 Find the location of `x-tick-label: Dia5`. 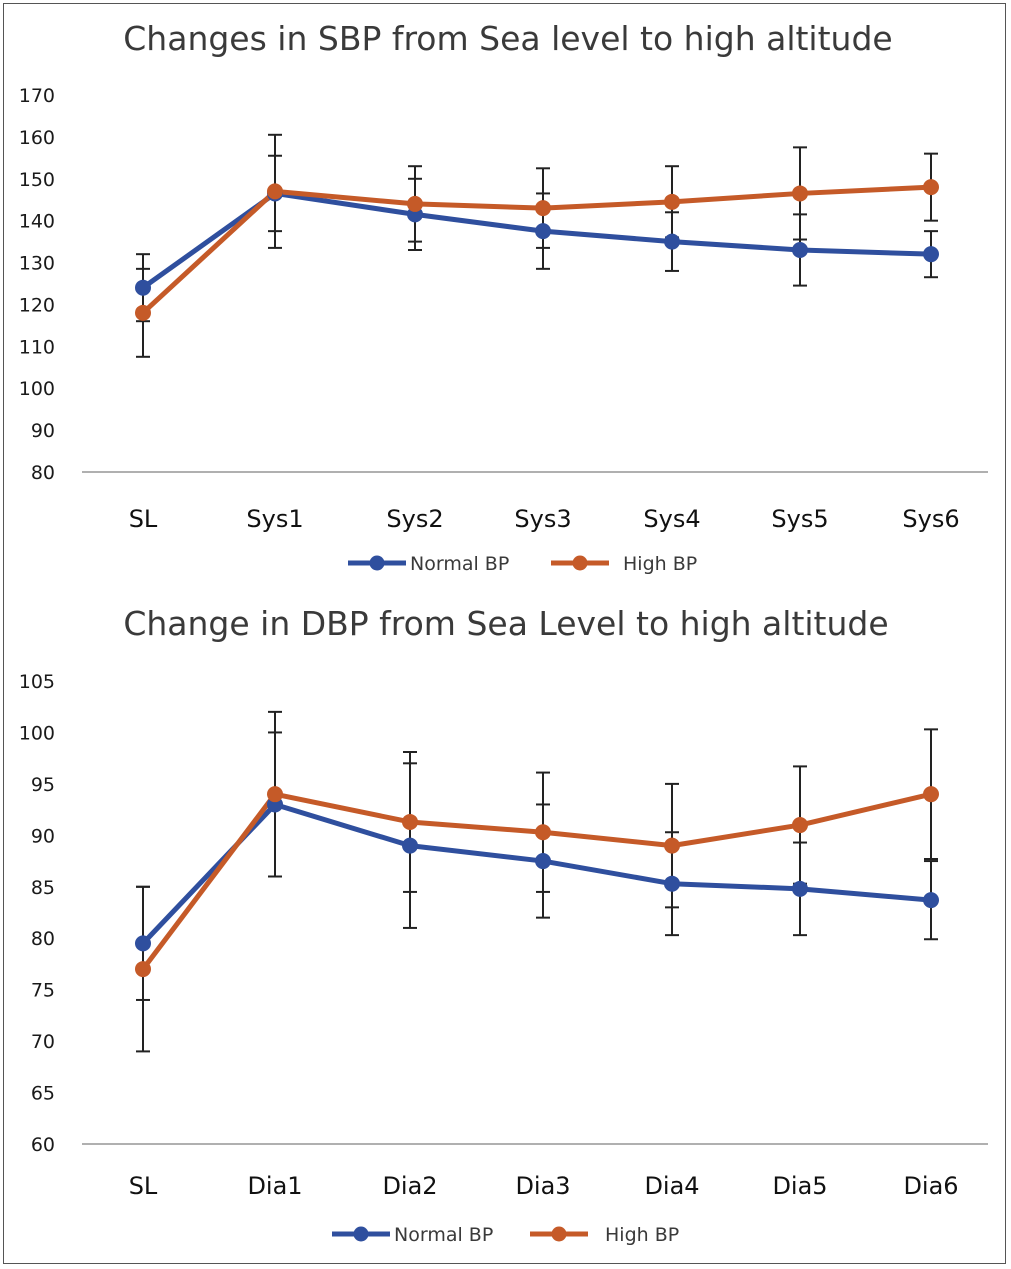

x-tick-label: Dia5 is located at coordinates (799, 1186).